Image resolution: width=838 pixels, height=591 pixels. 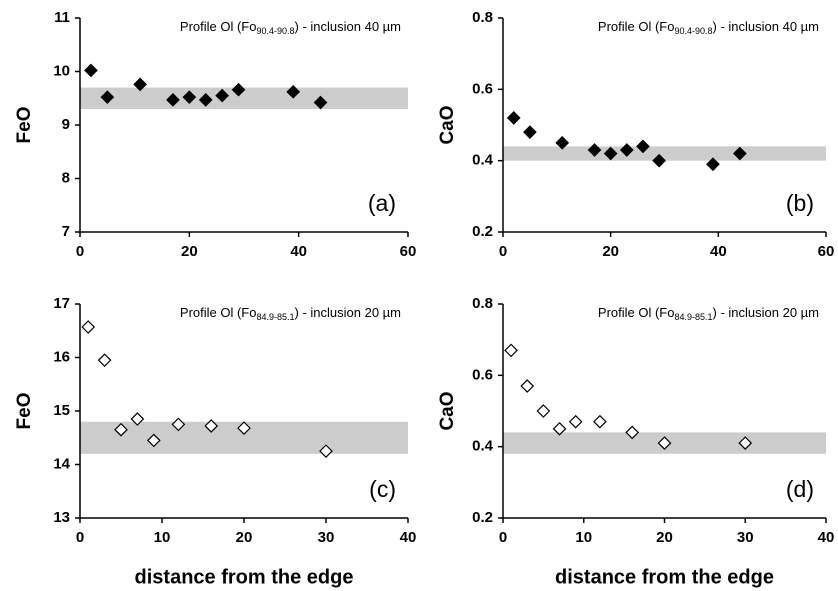 What do you see at coordinates (61, 517) in the screenshot?
I see `y-tick-label: 13` at bounding box center [61, 517].